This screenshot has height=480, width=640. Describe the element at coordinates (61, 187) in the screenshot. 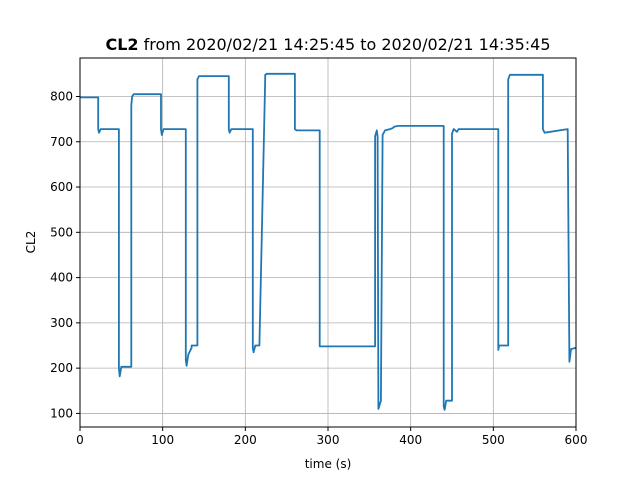

I see `y-tick-label: 600` at that location.